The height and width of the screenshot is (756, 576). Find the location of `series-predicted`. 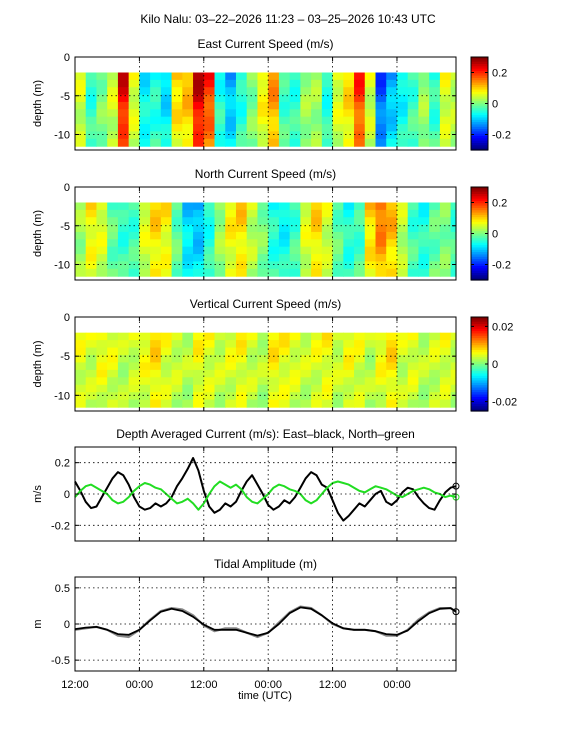

series-predicted is located at coordinates (265, 621).